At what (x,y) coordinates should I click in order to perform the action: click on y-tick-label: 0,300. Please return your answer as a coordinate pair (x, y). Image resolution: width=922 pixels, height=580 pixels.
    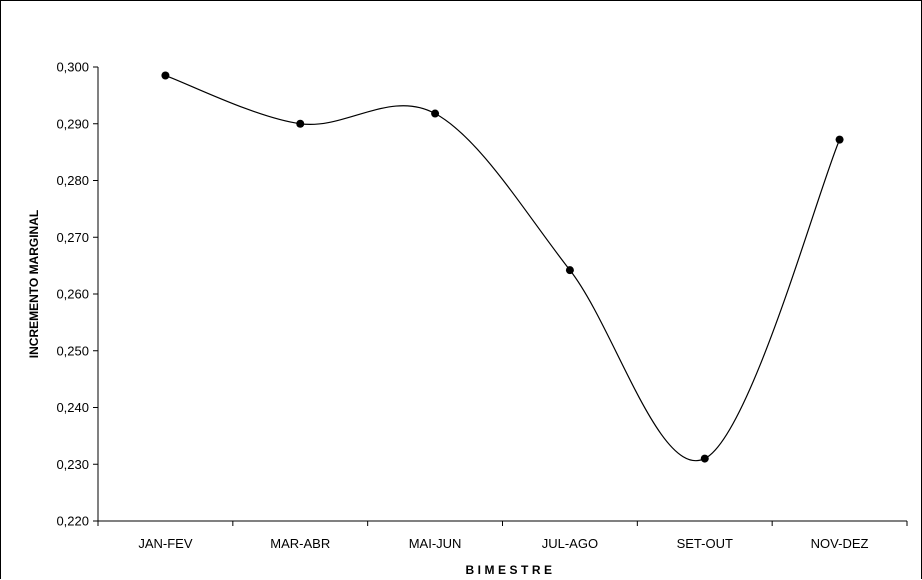
    Looking at the image, I should click on (72, 67).